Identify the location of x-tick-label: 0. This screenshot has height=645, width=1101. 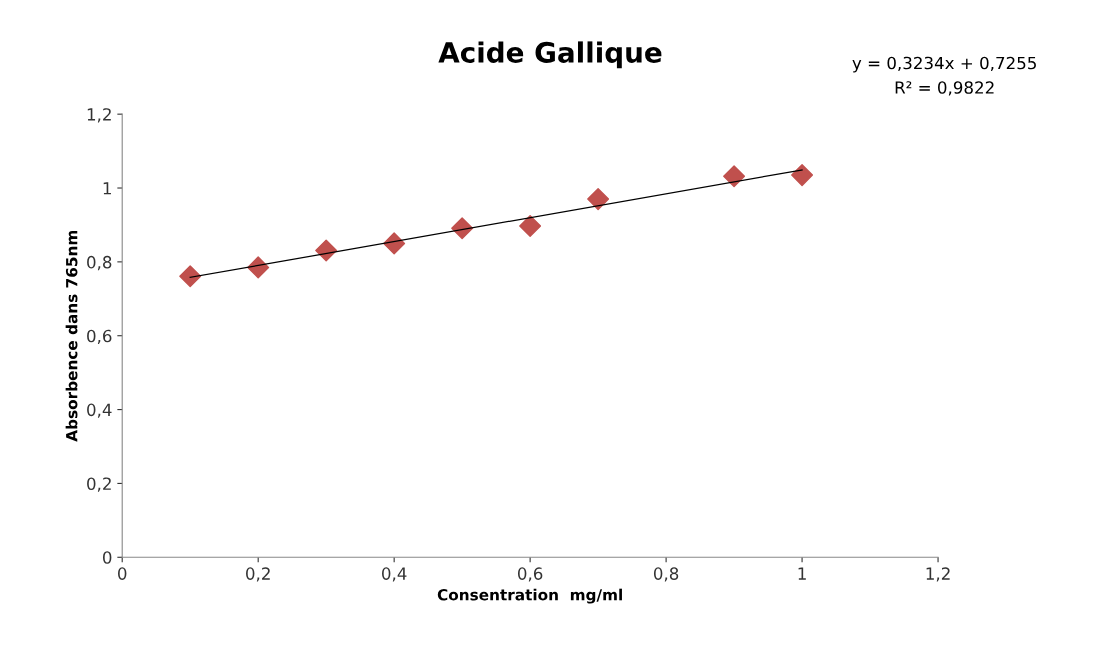
(122, 573).